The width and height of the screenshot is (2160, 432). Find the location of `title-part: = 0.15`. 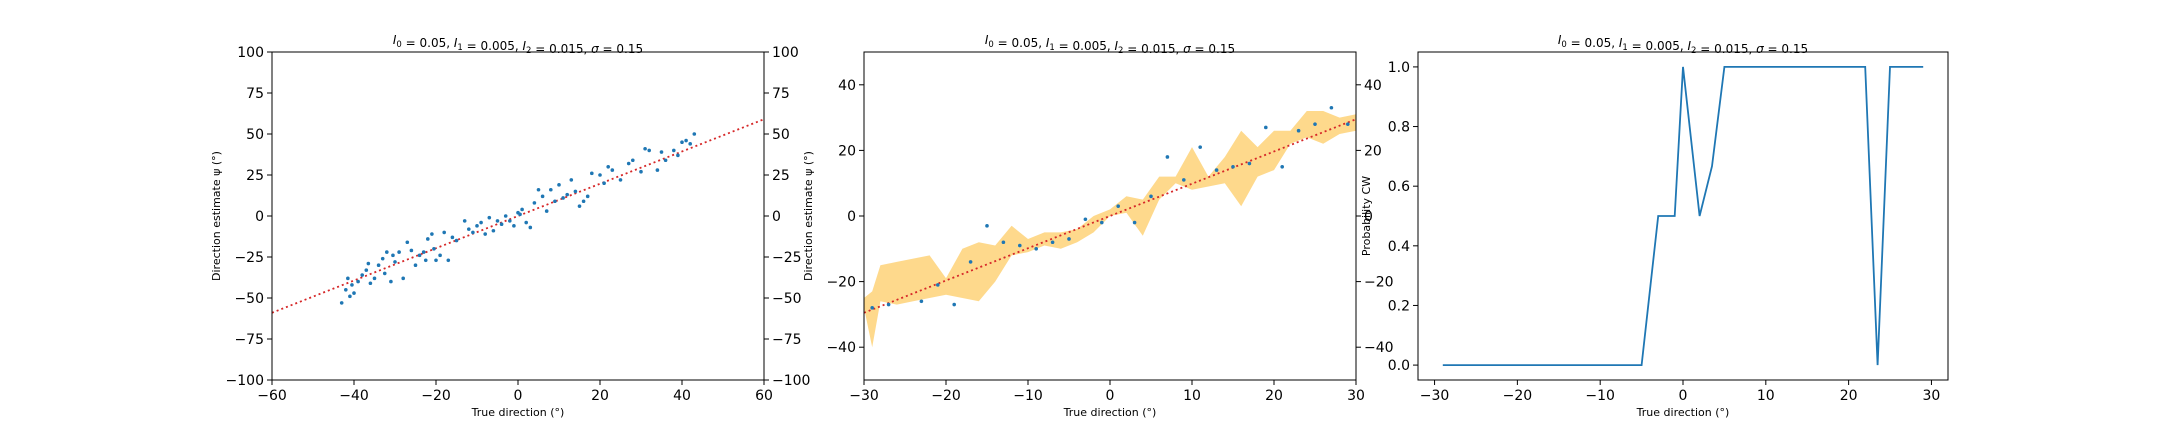

title-part: = 0.15 is located at coordinates (1213, 49).